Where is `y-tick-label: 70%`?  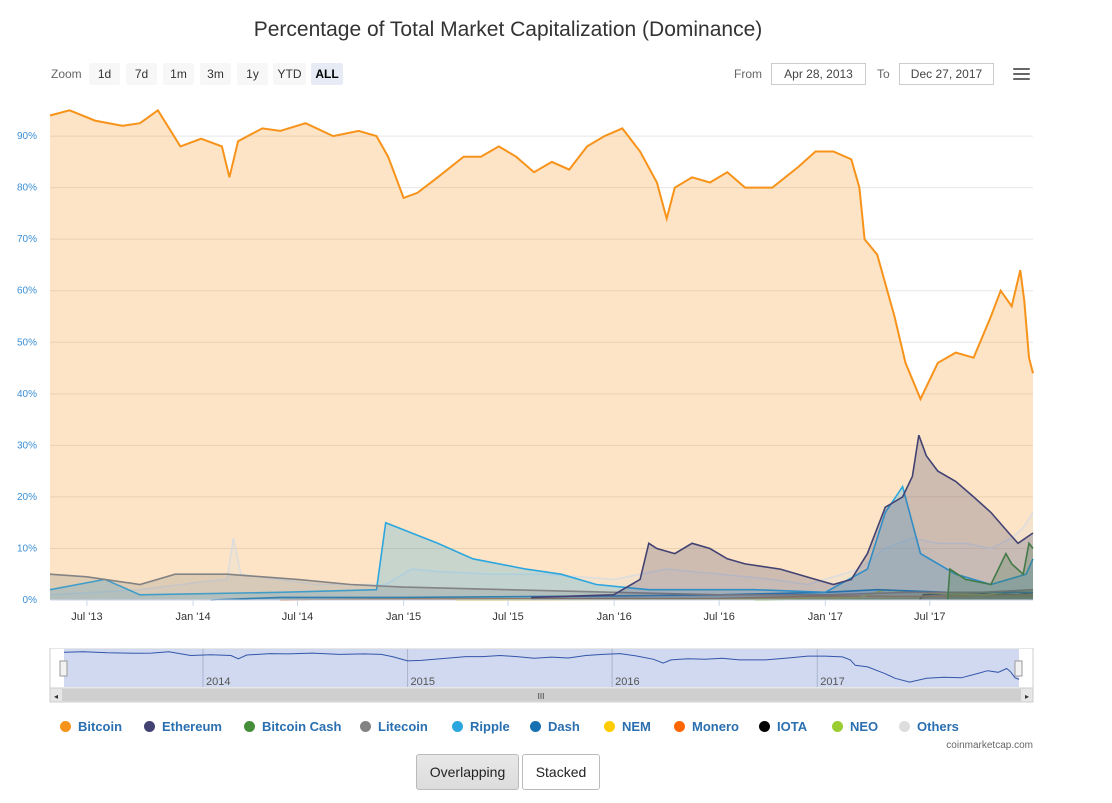 y-tick-label: 70% is located at coordinates (27, 239).